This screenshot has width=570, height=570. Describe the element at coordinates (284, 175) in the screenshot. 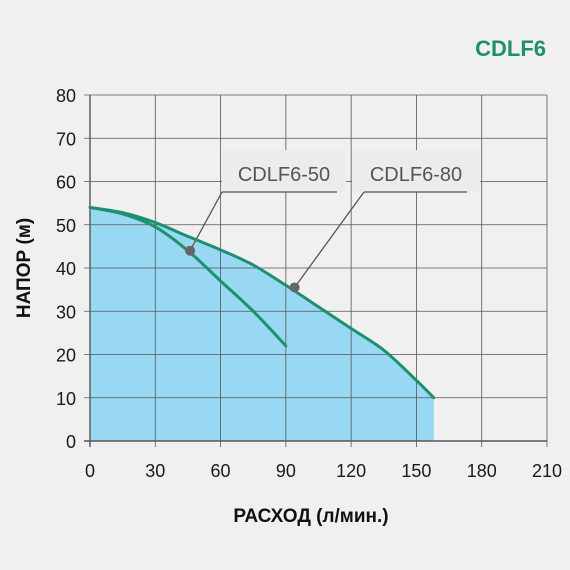

I see `callout-label-cdlf6-50: CDLF6-50` at that location.